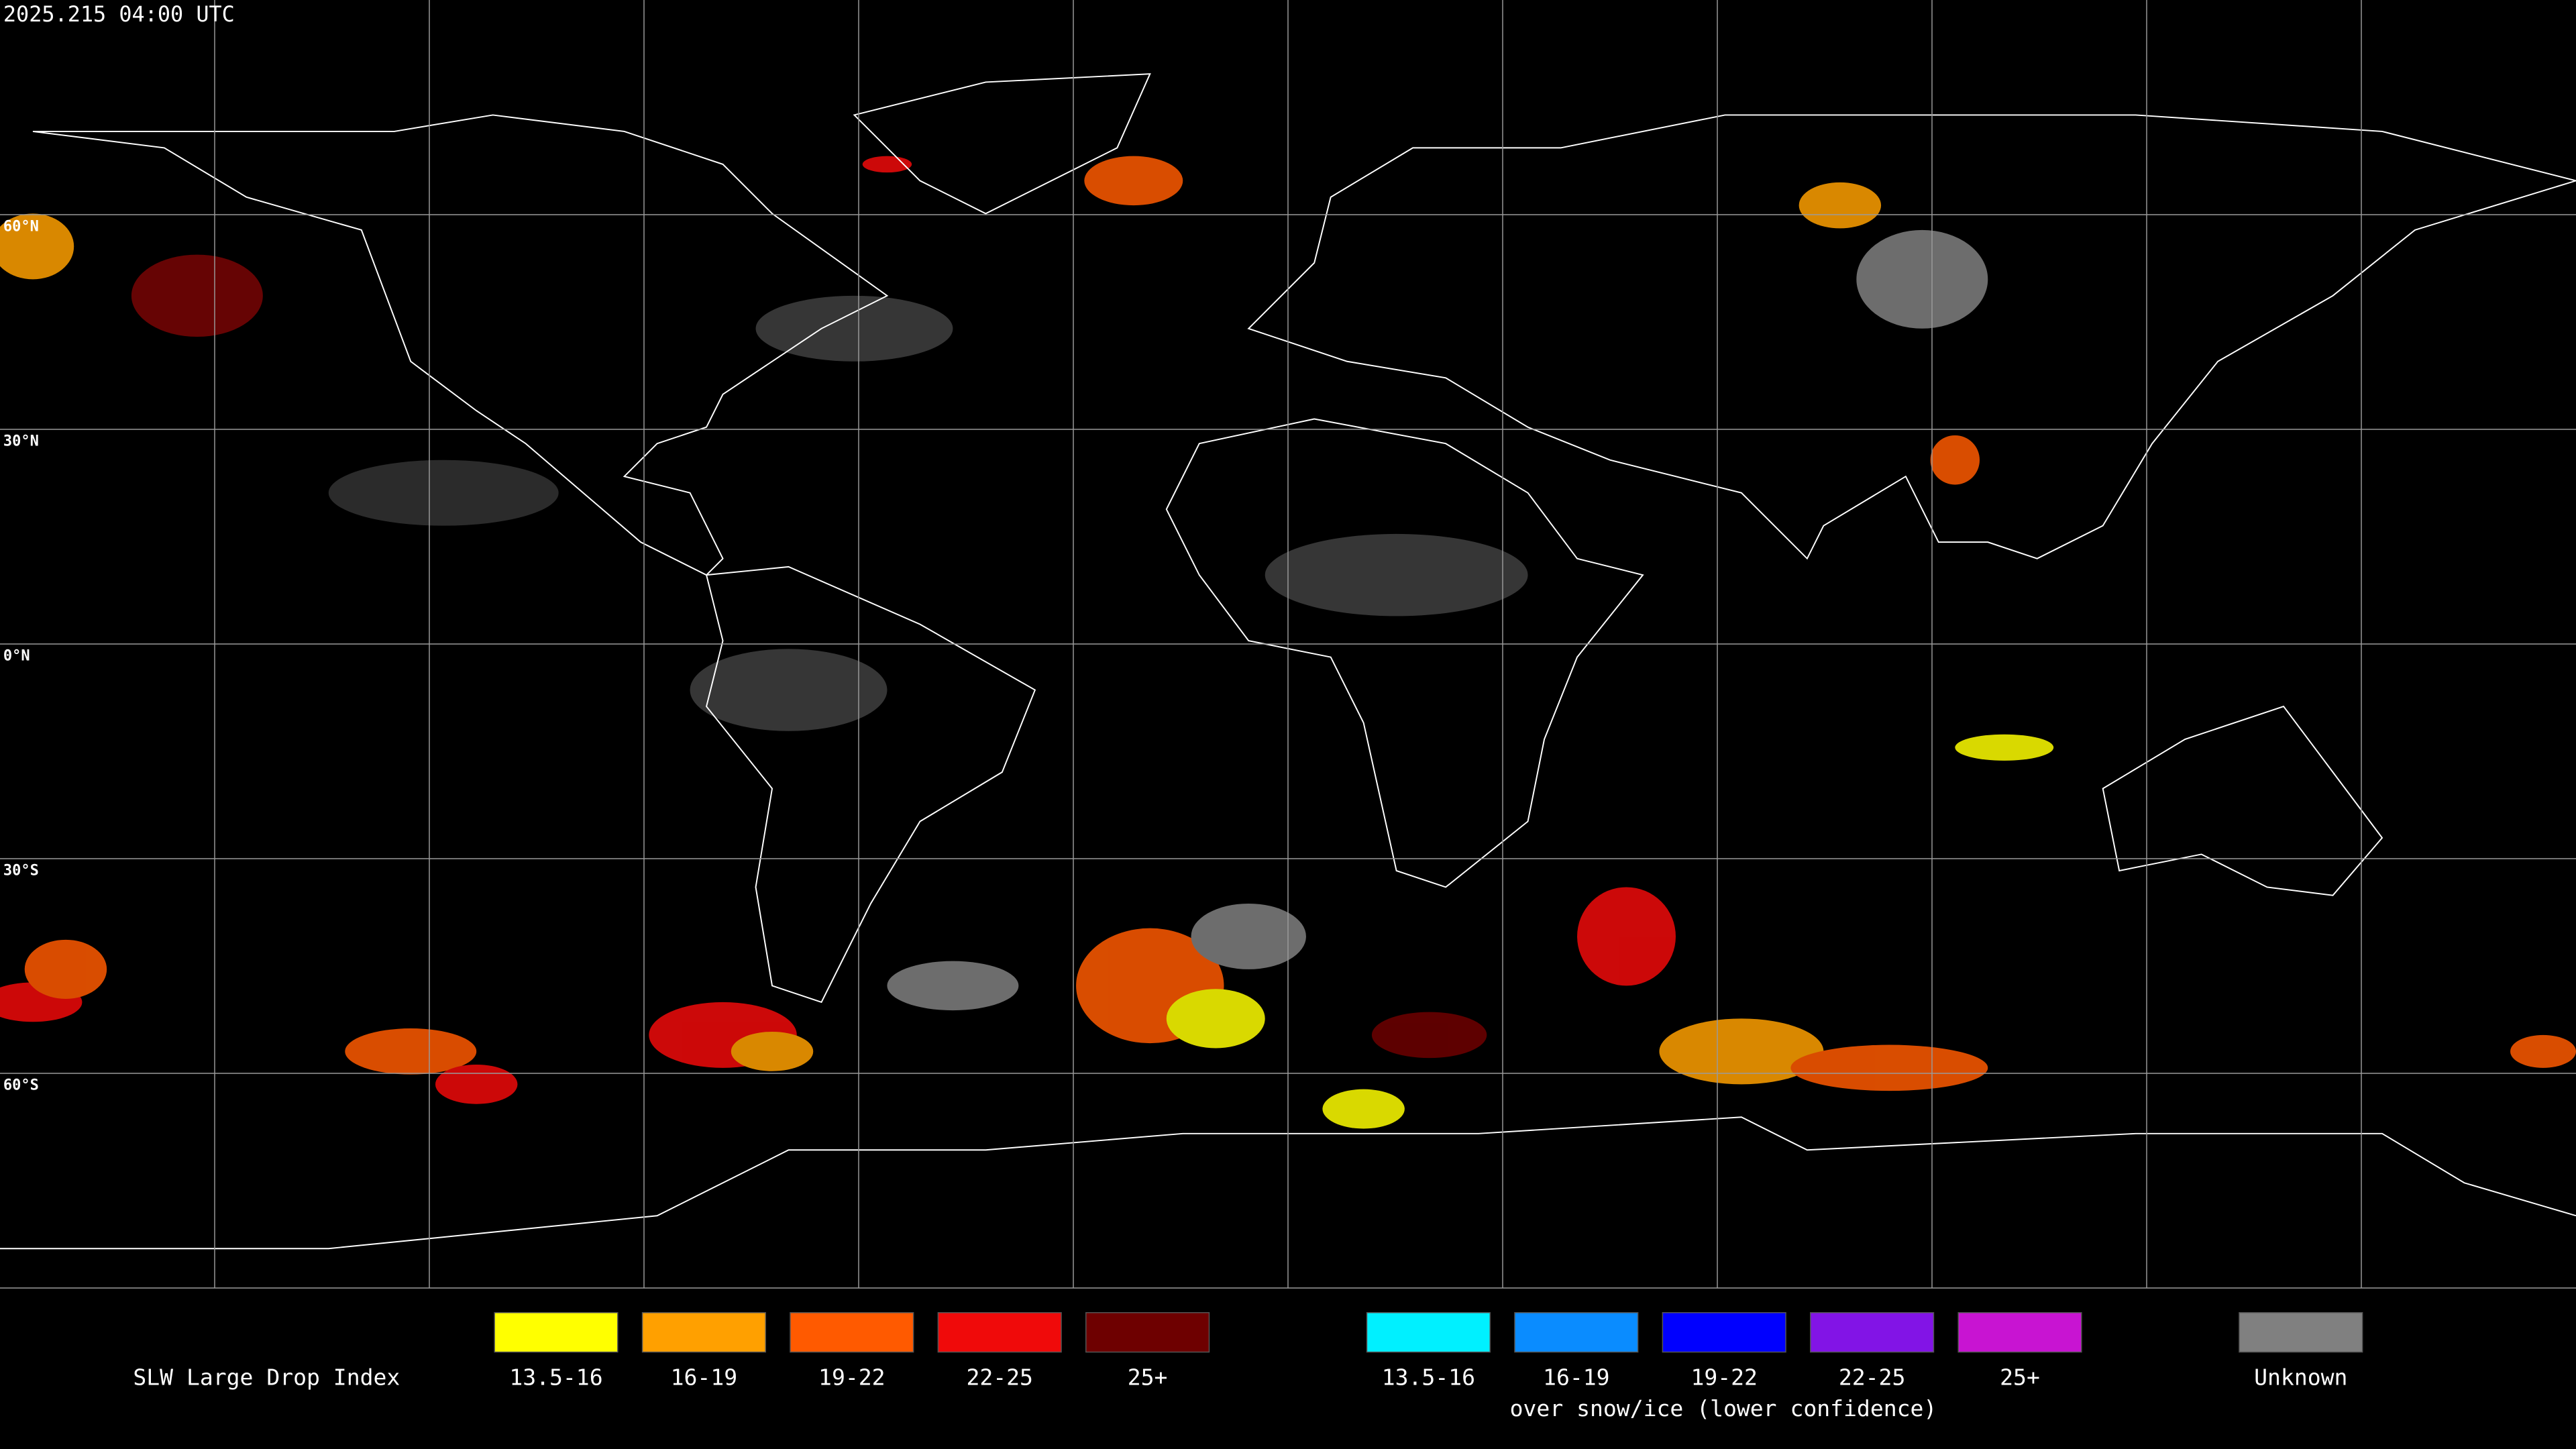  What do you see at coordinates (119, 14) in the screenshot?
I see `timestamp: 2025.215 04:00 UTC` at bounding box center [119, 14].